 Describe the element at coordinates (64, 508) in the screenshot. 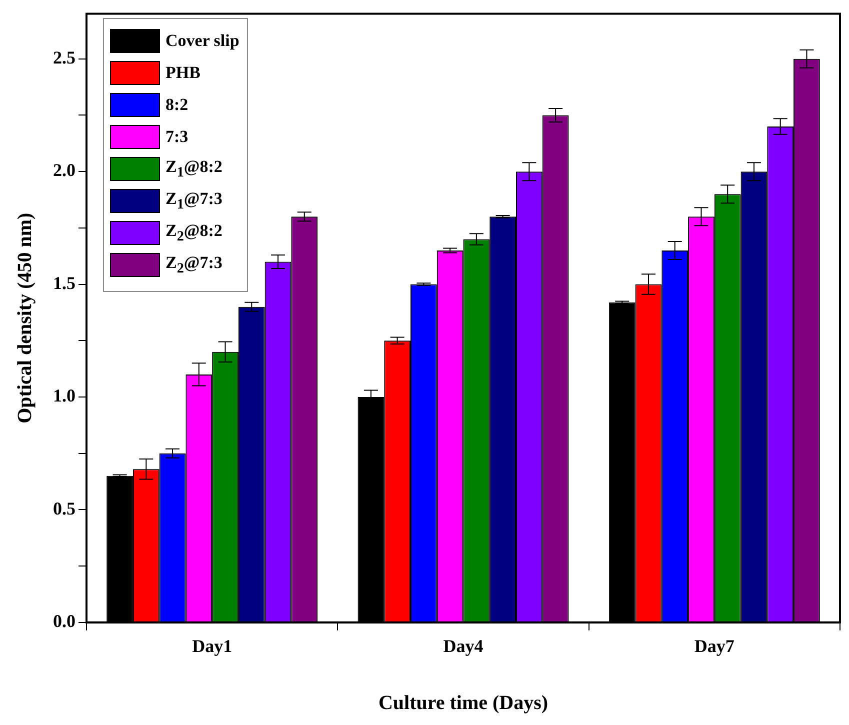

I see `y-tick-label: 0.5` at that location.